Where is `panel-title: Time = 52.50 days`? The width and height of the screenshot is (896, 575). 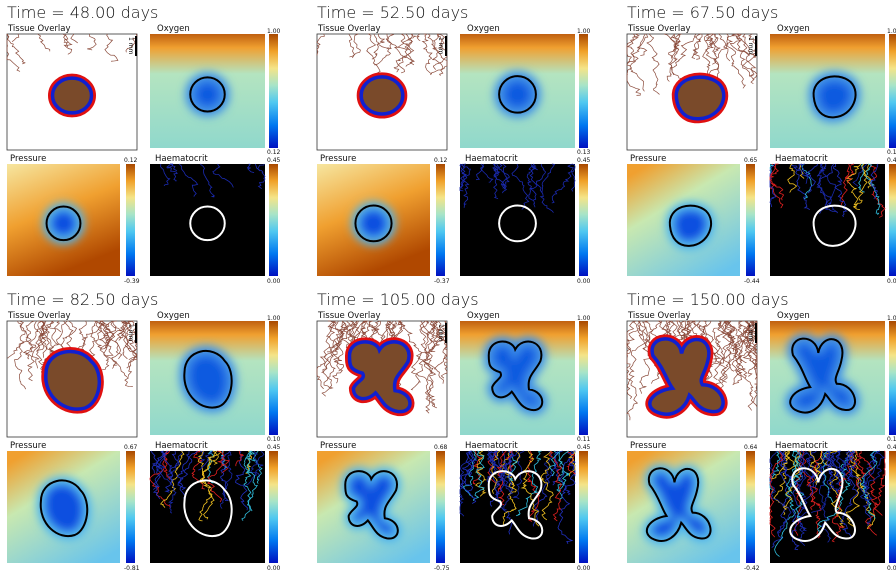
panel-title: Time = 52.50 days is located at coordinates (392, 12).